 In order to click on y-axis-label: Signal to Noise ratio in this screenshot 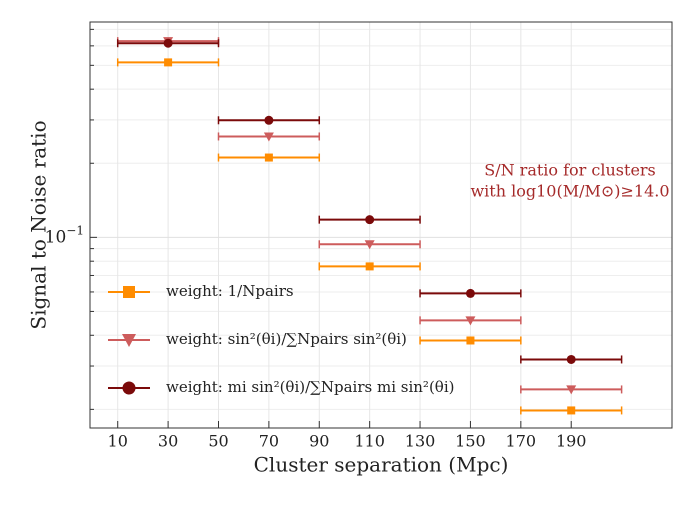, I will do `click(39, 224)`.